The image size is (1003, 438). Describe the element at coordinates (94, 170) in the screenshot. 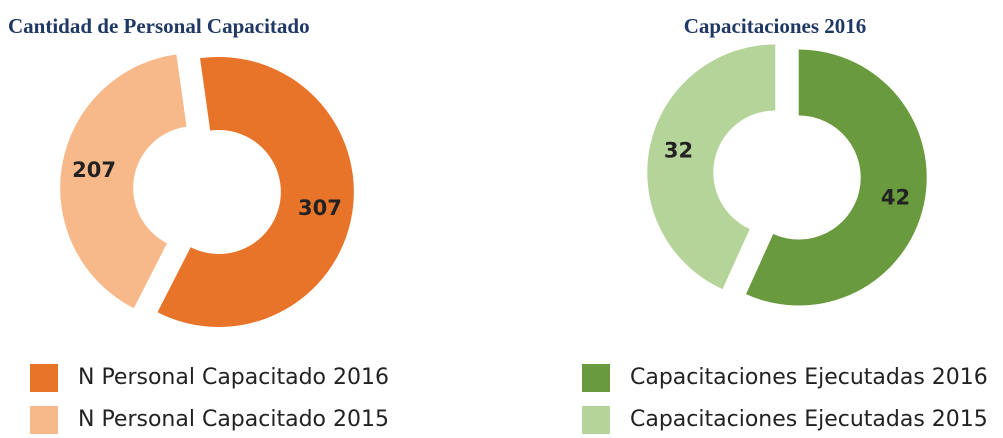

I see `data-label: 207` at that location.